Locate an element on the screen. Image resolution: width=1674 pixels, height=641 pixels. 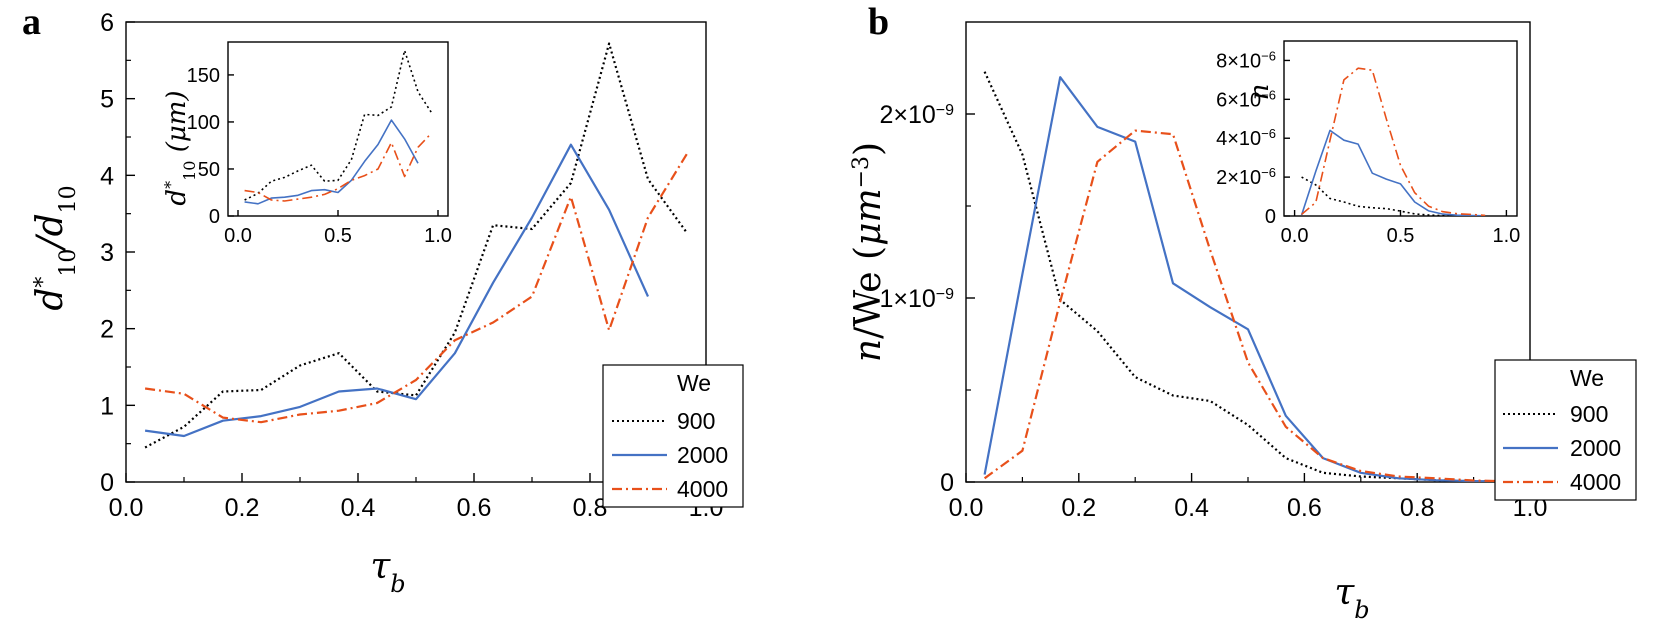
a-main-y-tick-label: 2 is located at coordinates (107, 330).